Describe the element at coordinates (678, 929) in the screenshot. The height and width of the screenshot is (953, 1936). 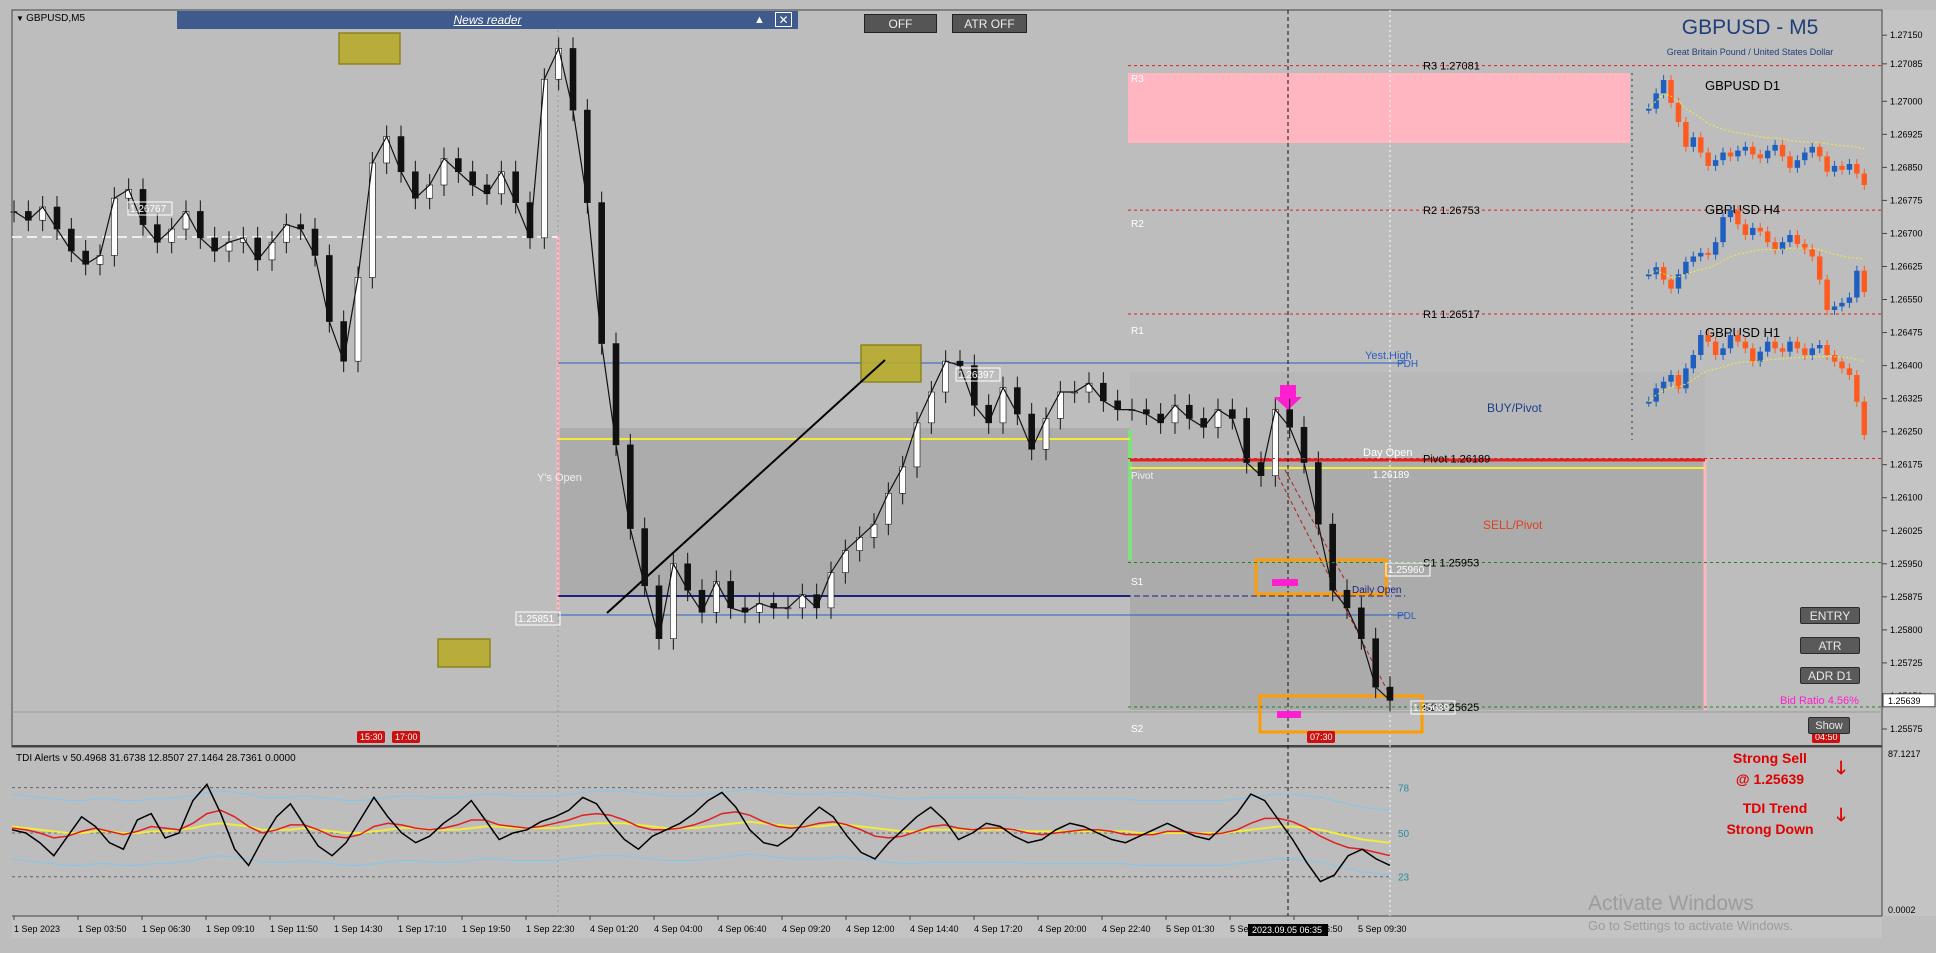
I see `time-tick-label: 4 Sep 04:00` at that location.